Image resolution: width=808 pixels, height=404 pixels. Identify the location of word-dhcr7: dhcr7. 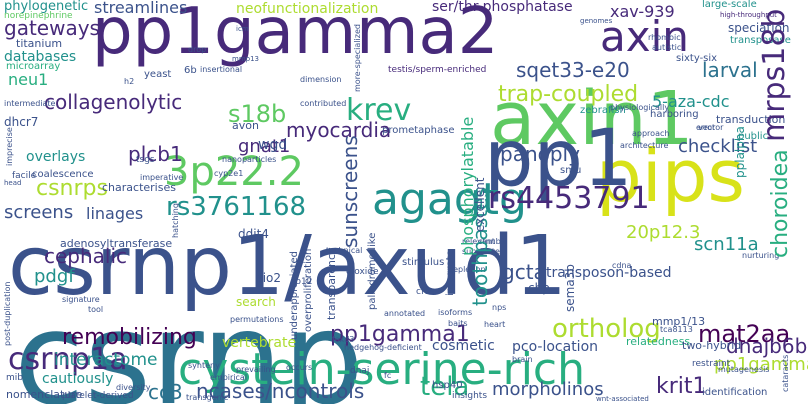
(21, 122).